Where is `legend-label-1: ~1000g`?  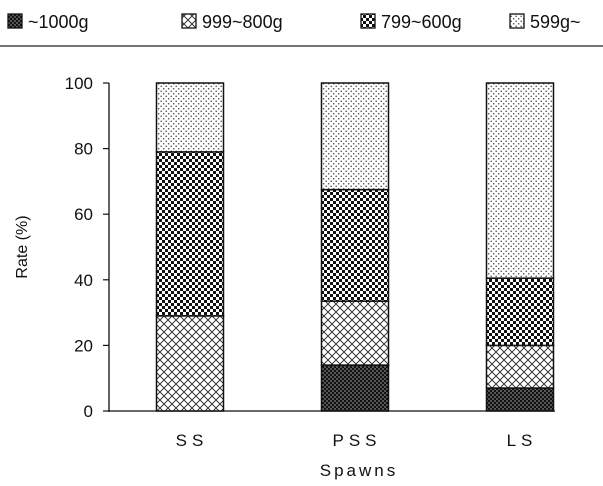 legend-label-1: ~1000g is located at coordinates (58, 22).